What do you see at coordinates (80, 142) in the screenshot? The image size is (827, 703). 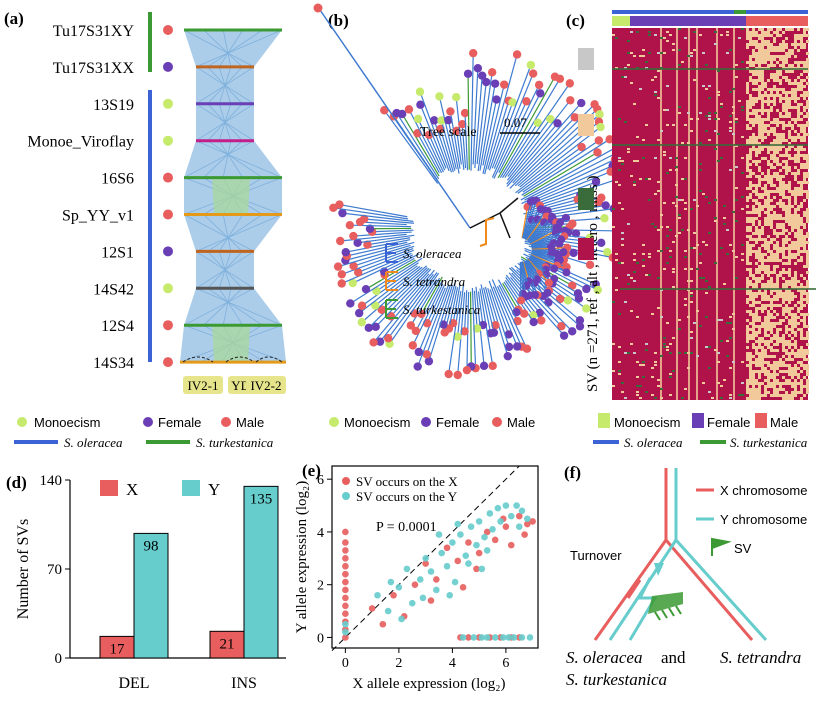 I see `genome-label: Monoe_Viroflay` at bounding box center [80, 142].